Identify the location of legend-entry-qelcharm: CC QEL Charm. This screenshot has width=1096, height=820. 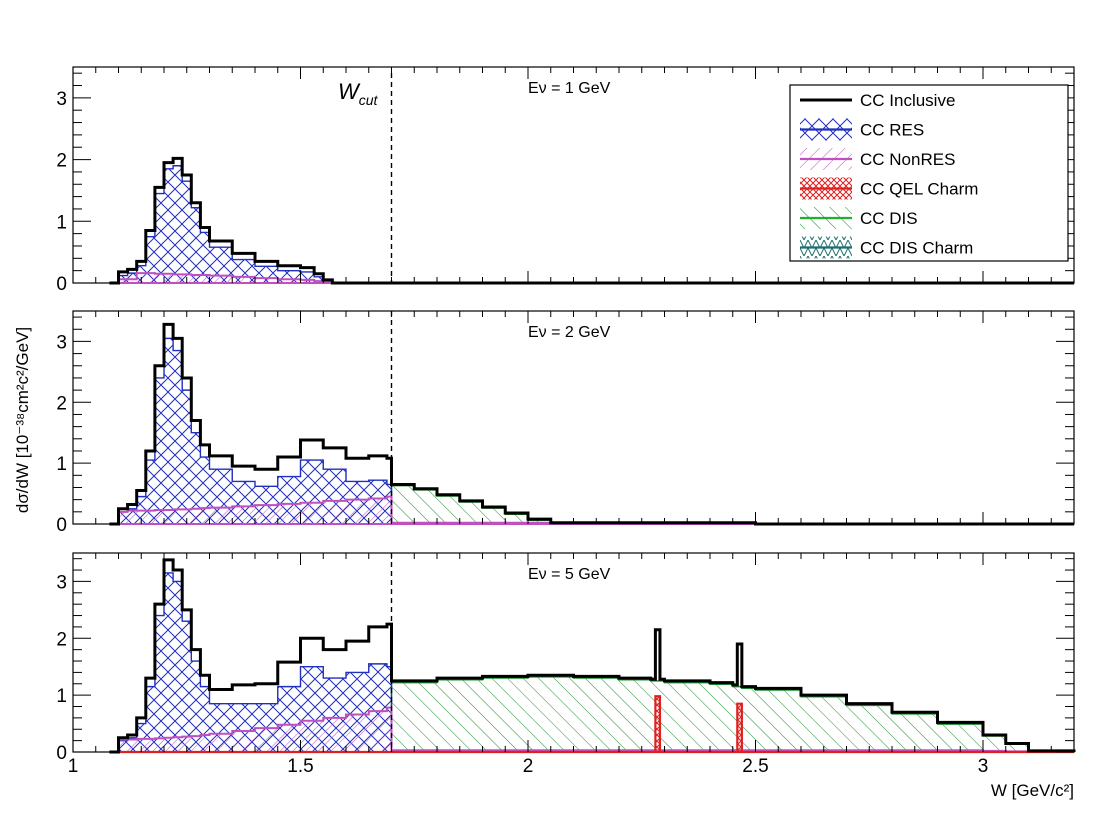
(889, 188).